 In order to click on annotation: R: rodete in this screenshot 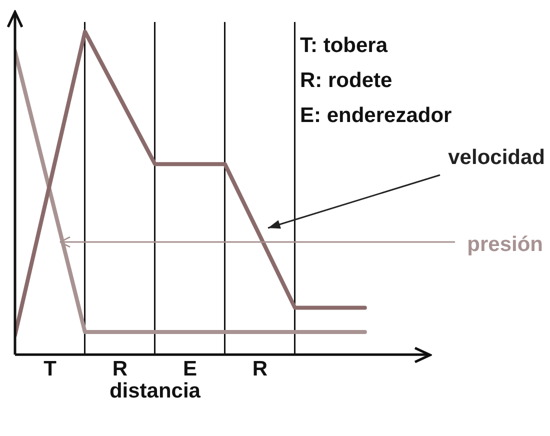, I will do `click(346, 80)`.